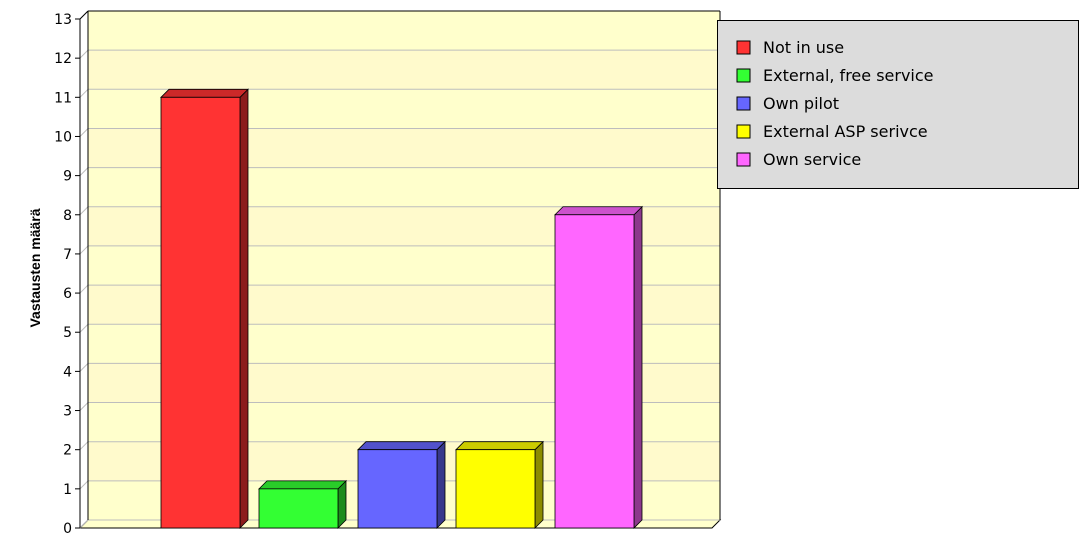  I want to click on y-tick-label: 3, so click(67, 412).